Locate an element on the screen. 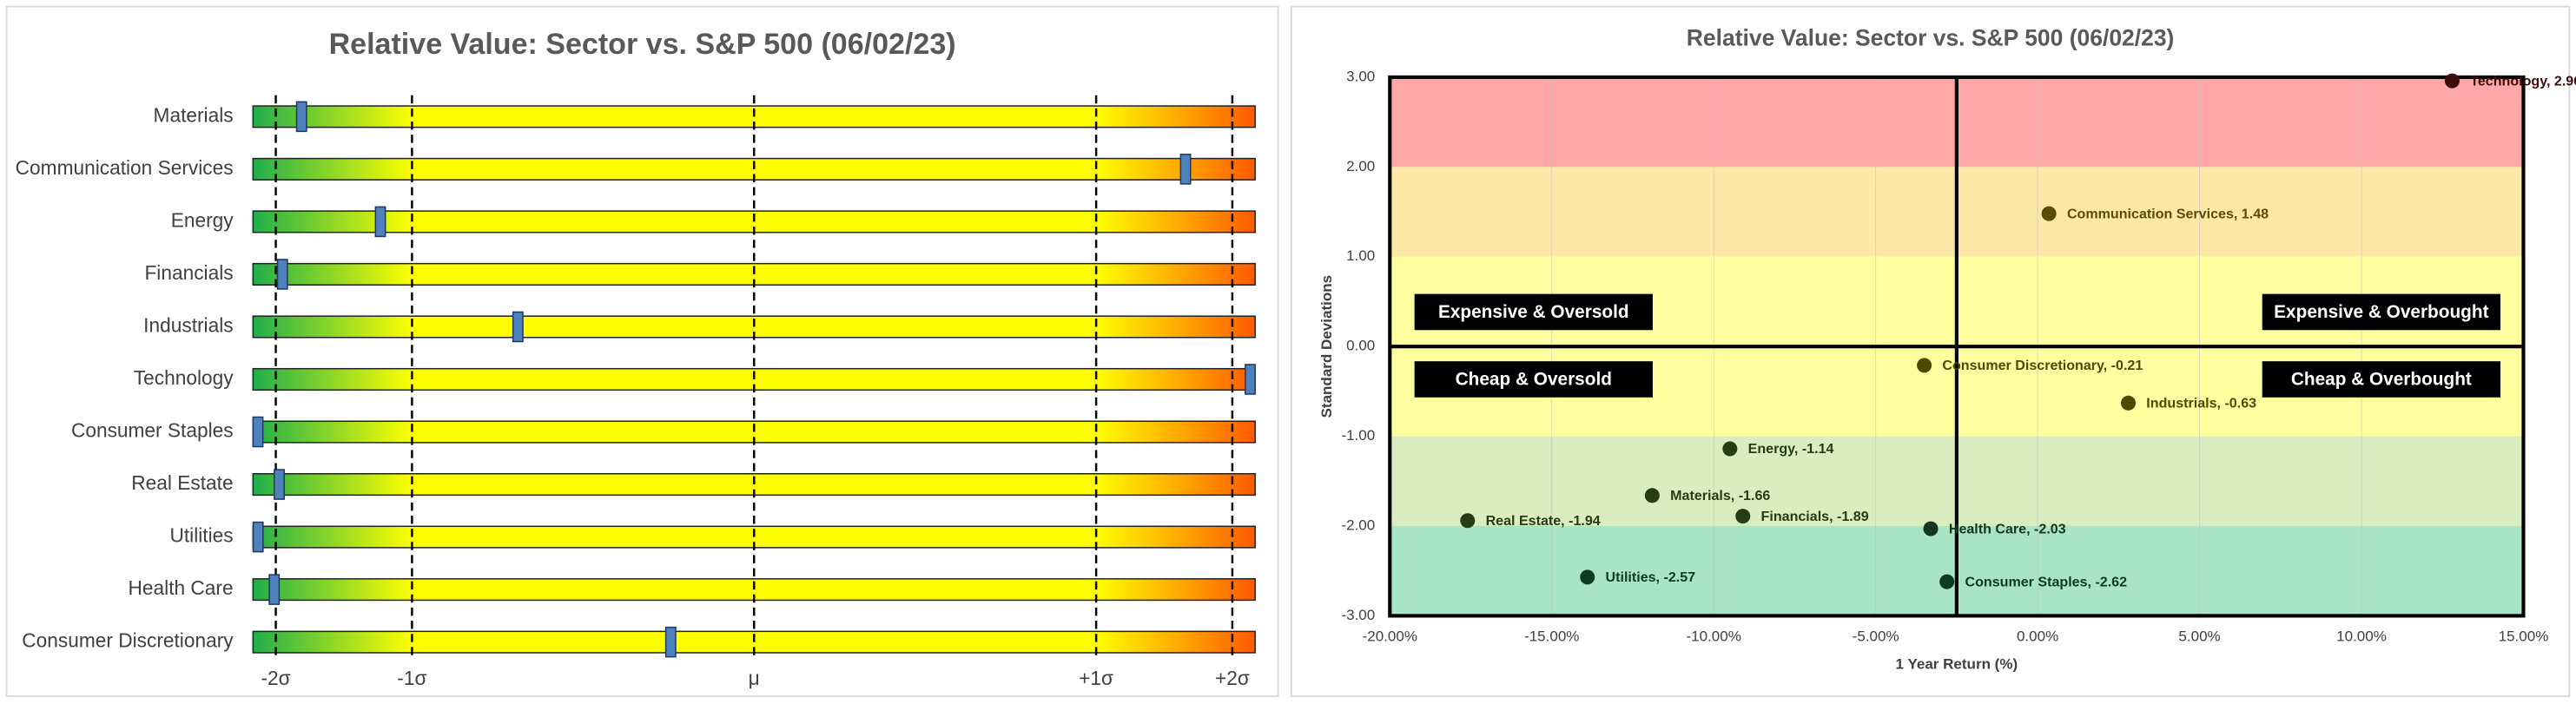  y-tick-label: -2.00 is located at coordinates (1358, 524).